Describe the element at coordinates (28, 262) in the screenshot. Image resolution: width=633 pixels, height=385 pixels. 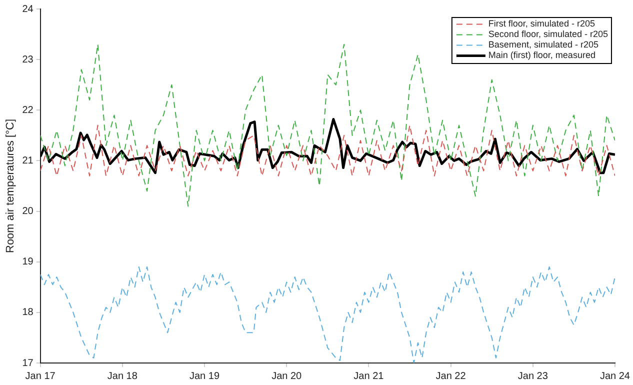
I see `y-tick-label: 19` at that location.